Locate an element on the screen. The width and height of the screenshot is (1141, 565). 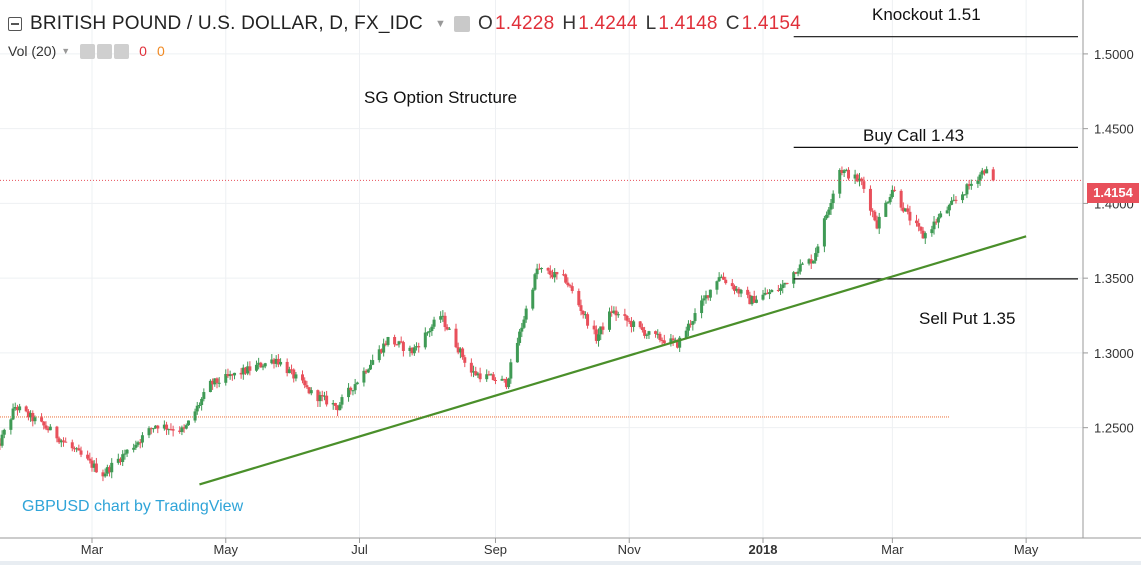
volume-label: Vol (20) is located at coordinates (32, 51).